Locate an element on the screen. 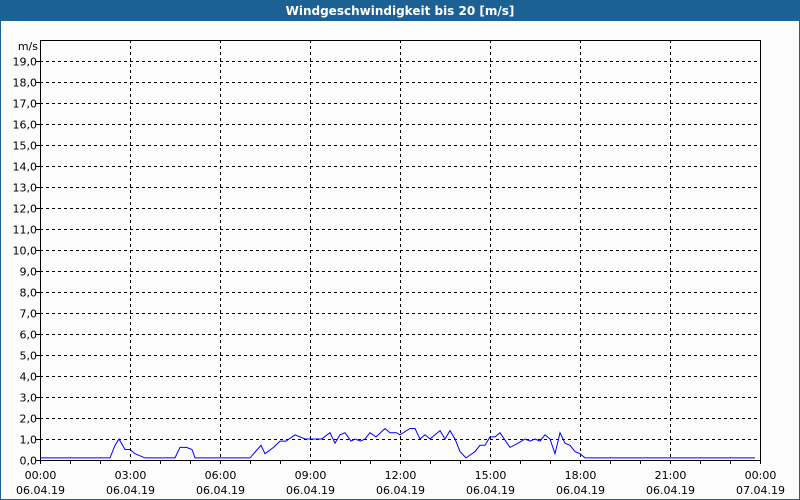 The image size is (800, 500). x-tick-label-time: 18:00 is located at coordinates (581, 475).